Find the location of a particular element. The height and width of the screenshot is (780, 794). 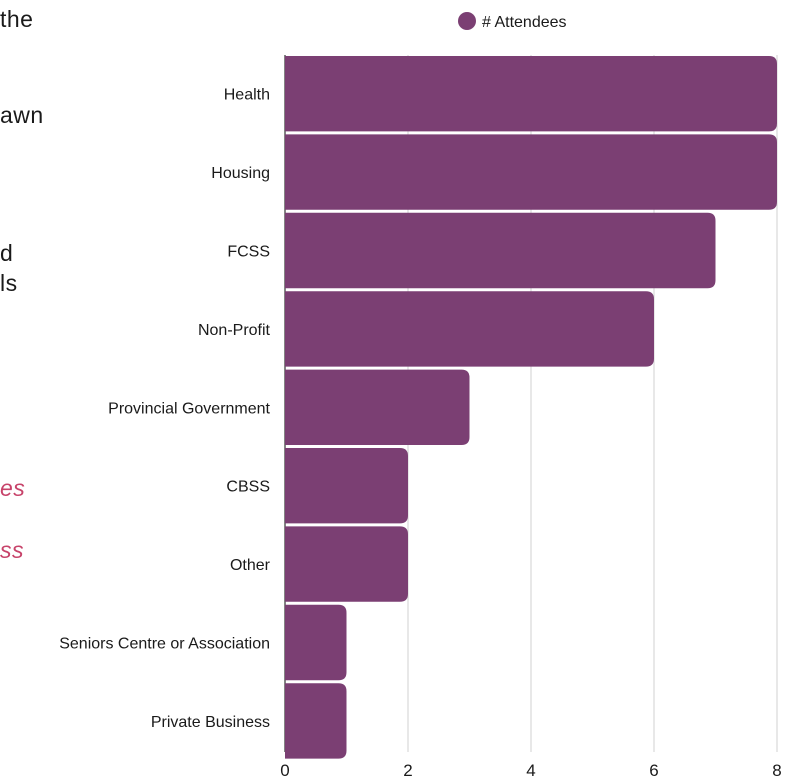

x-tick-label: 0 is located at coordinates (284, 770).